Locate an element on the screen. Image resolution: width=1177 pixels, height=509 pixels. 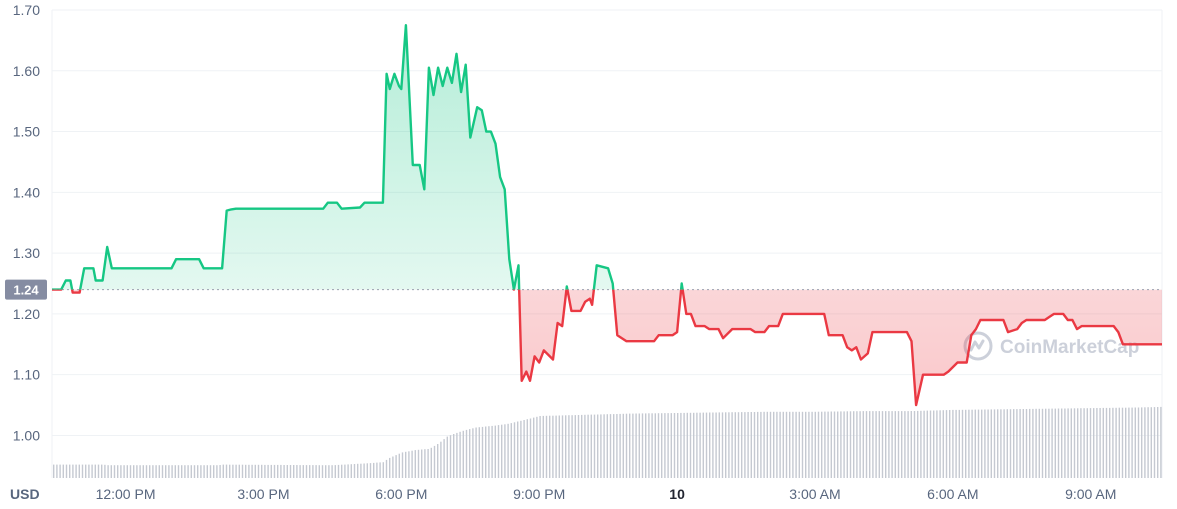
x-tick-label: 12:00 PM is located at coordinates (126, 494).